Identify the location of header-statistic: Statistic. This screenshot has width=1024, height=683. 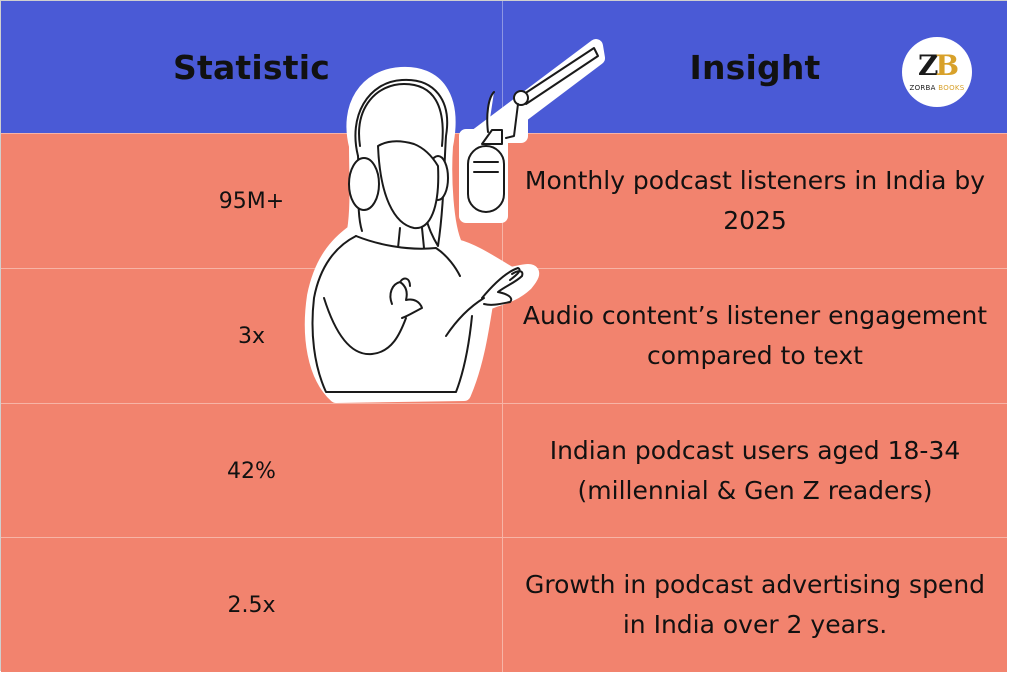
(252, 67).